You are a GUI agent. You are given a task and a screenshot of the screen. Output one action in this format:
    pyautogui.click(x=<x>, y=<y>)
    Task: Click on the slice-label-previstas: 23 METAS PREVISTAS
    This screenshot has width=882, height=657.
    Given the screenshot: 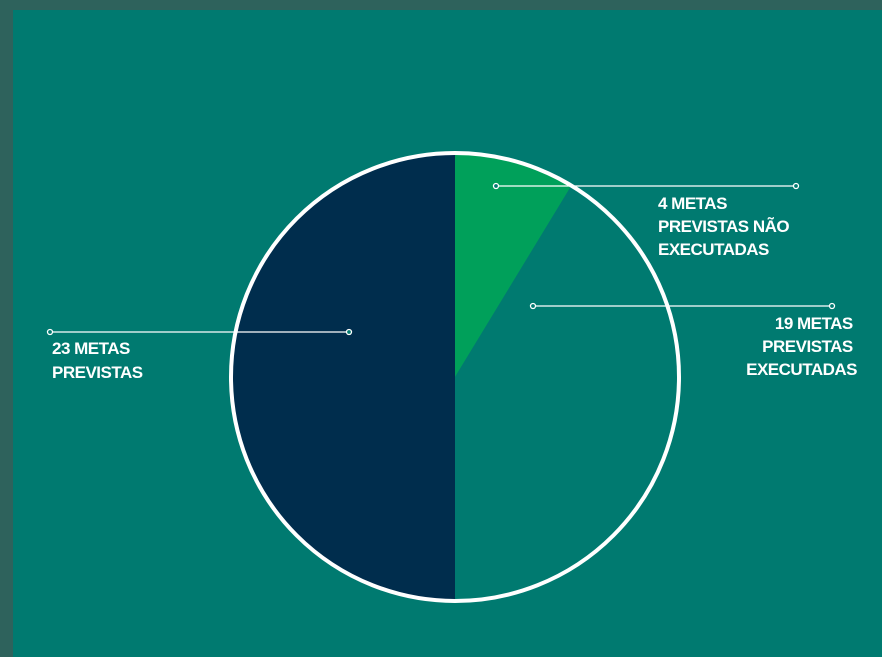 What is the action you would take?
    pyautogui.click(x=97, y=360)
    